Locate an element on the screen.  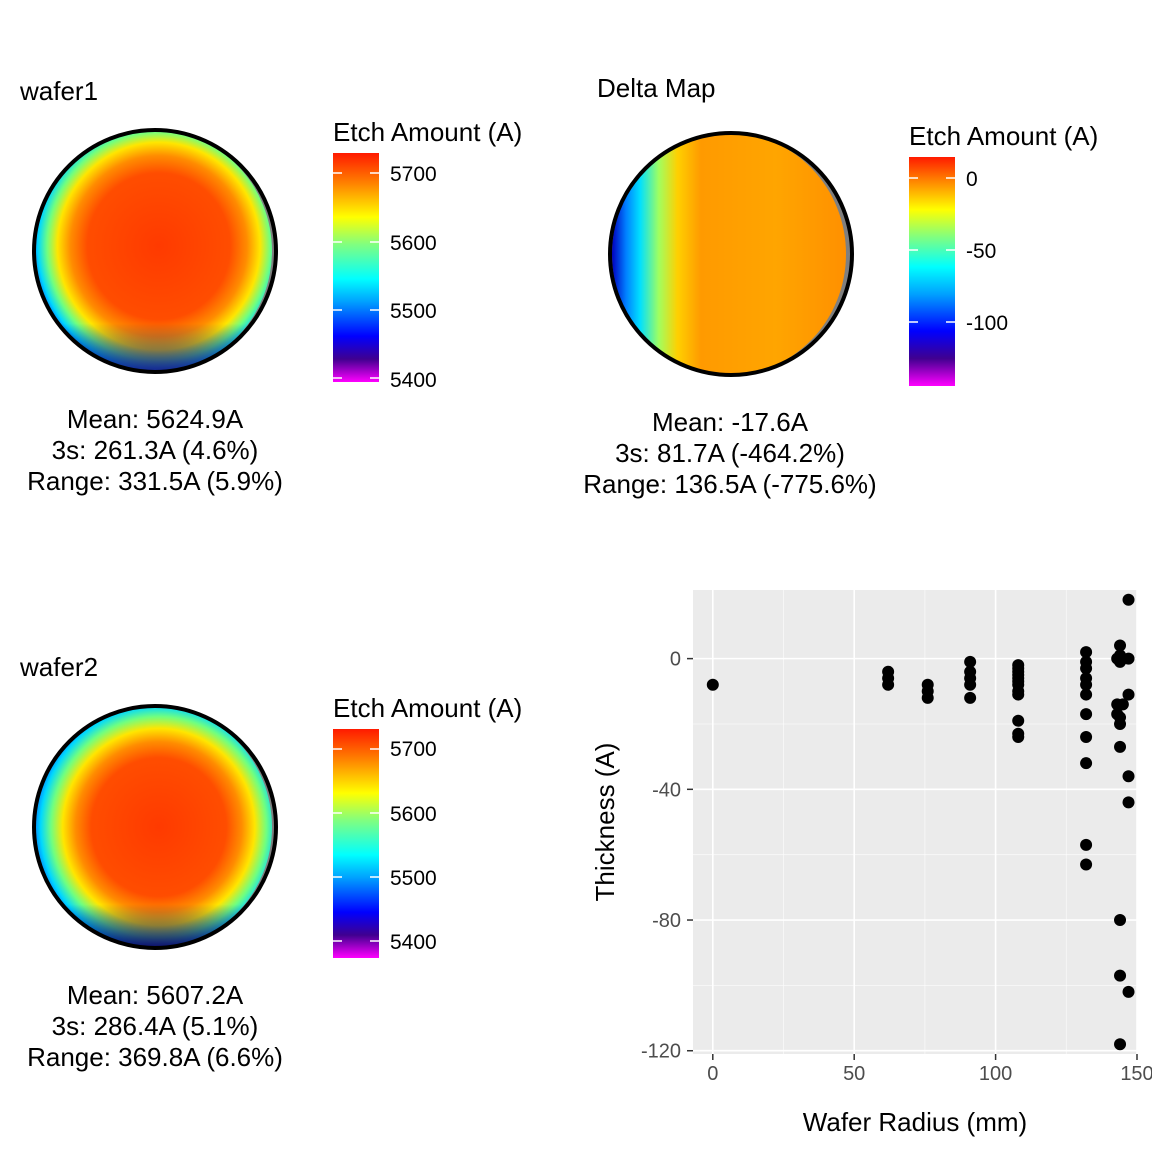
wafer1-legend-ticks is located at coordinates (356, 275).